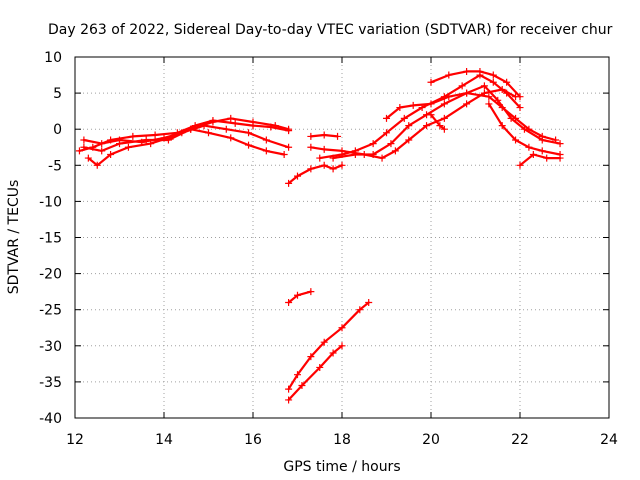 This screenshot has height=480, width=640. Describe the element at coordinates (342, 440) in the screenshot. I see `x-tick-label: 18` at that location.